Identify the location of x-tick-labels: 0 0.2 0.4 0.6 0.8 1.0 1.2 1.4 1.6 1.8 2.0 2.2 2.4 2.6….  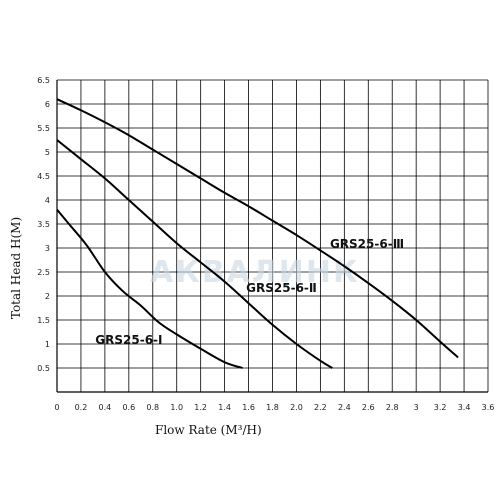
(274, 407).